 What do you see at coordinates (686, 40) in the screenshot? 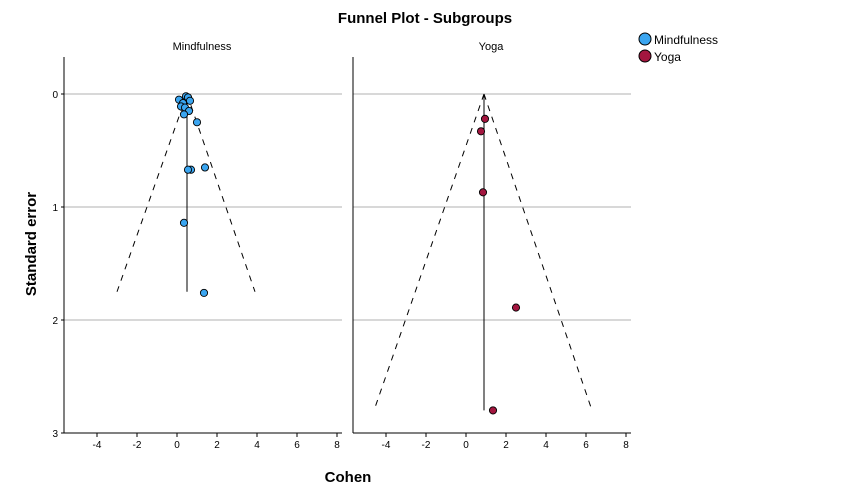
I see `legend-label-mindfulness: Mindfulness` at bounding box center [686, 40].